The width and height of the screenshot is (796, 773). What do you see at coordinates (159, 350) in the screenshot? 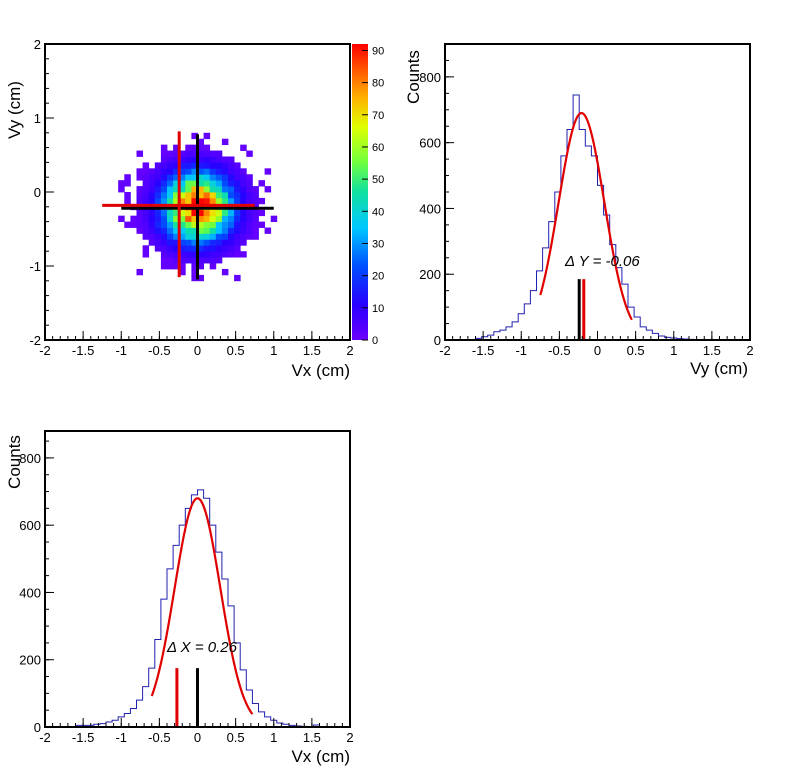
I see `x-tick-label: -0.5` at bounding box center [159, 350].